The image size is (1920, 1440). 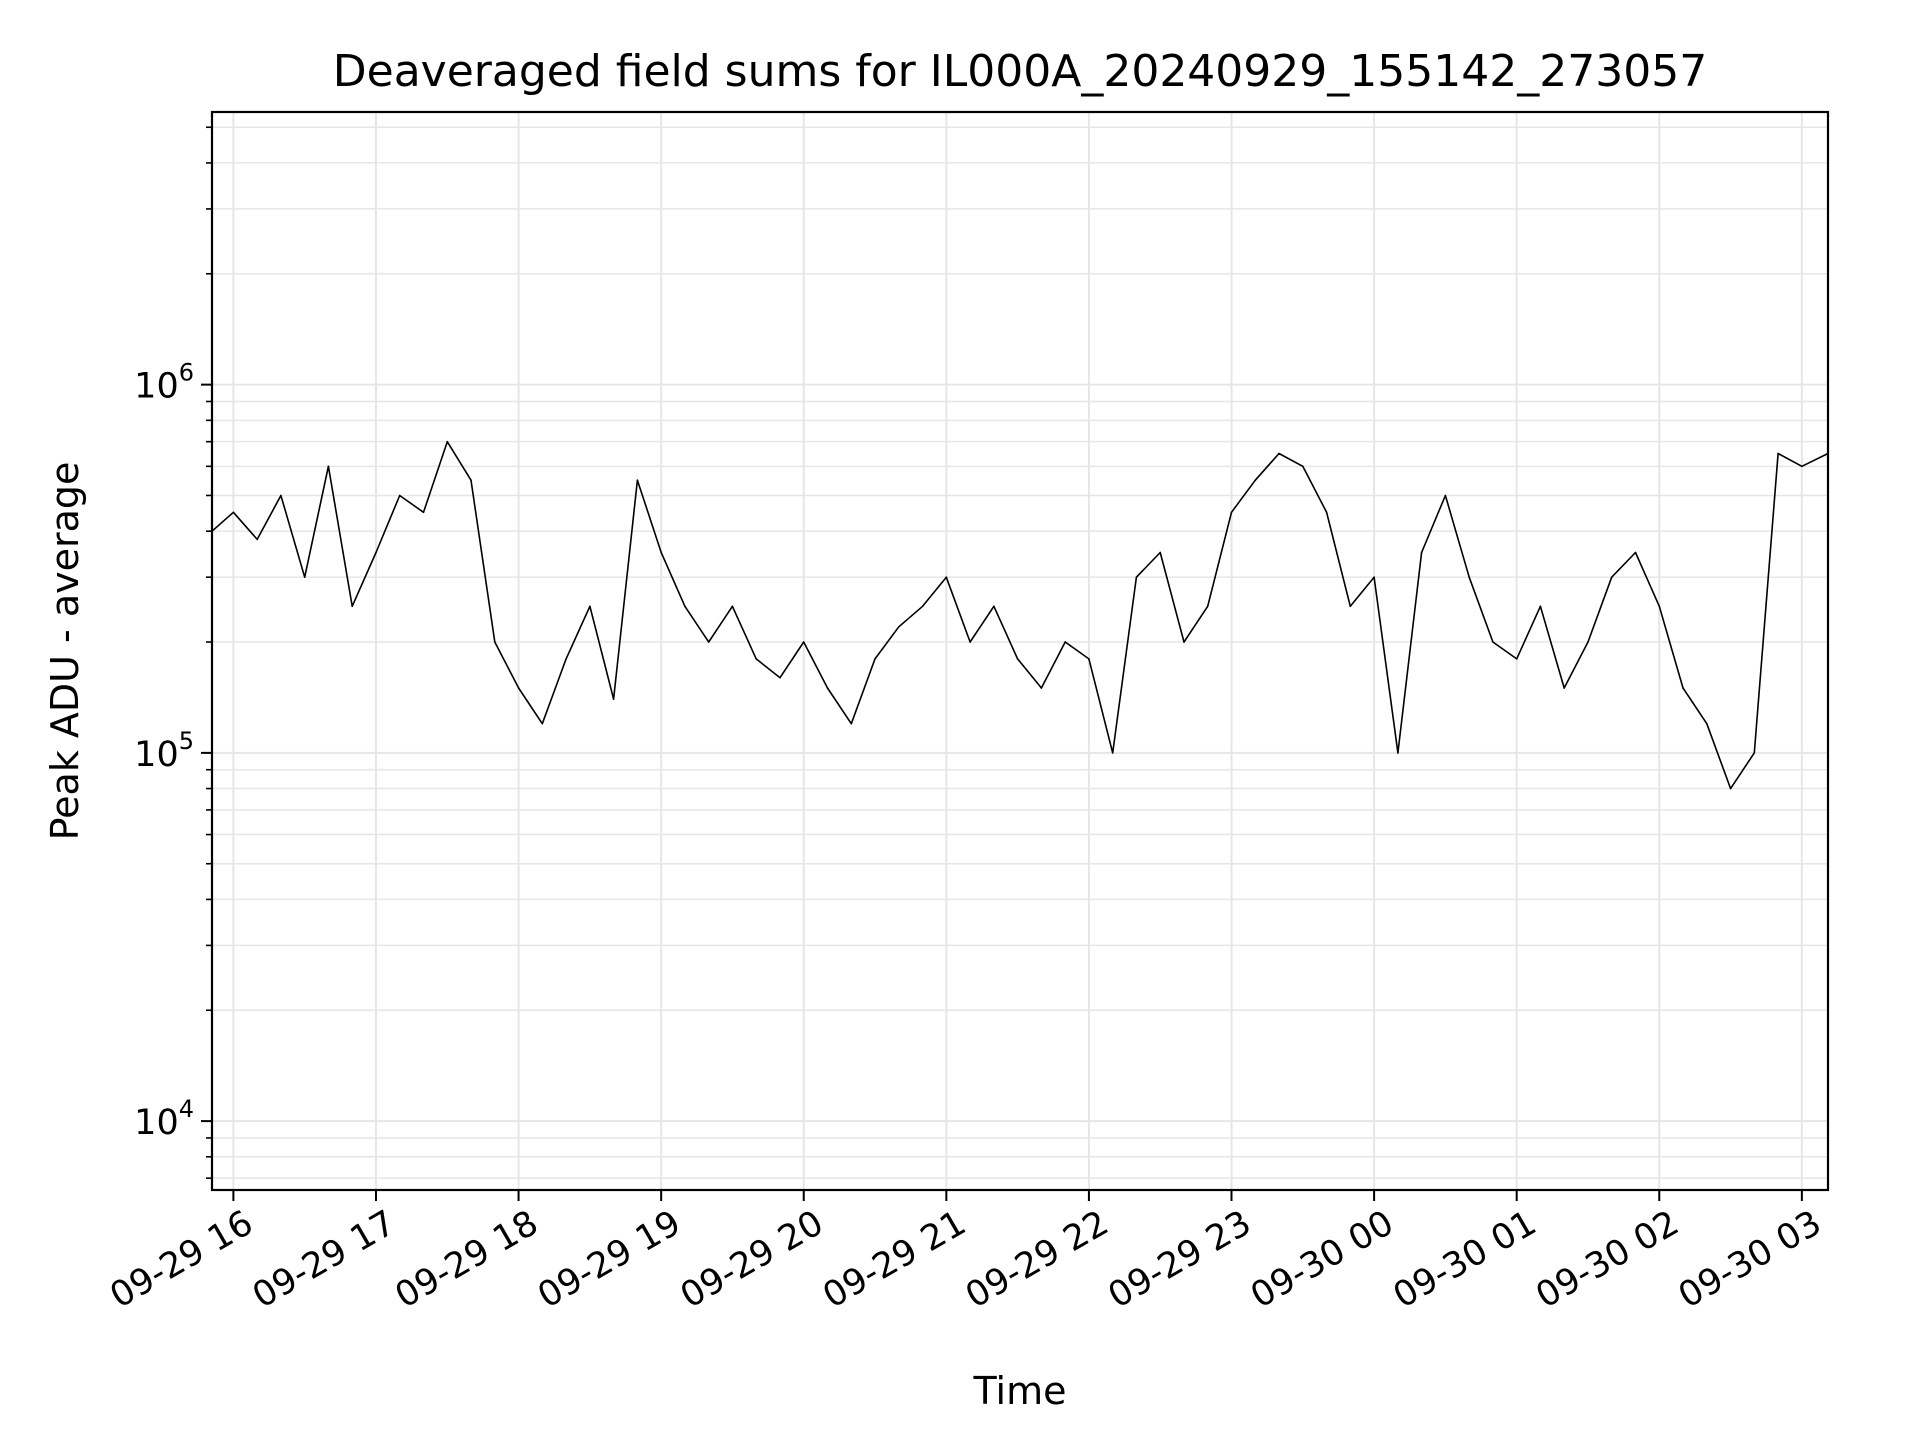 What do you see at coordinates (164, 751) in the screenshot?
I see `y-tick-label-1: 10⁵` at bounding box center [164, 751].